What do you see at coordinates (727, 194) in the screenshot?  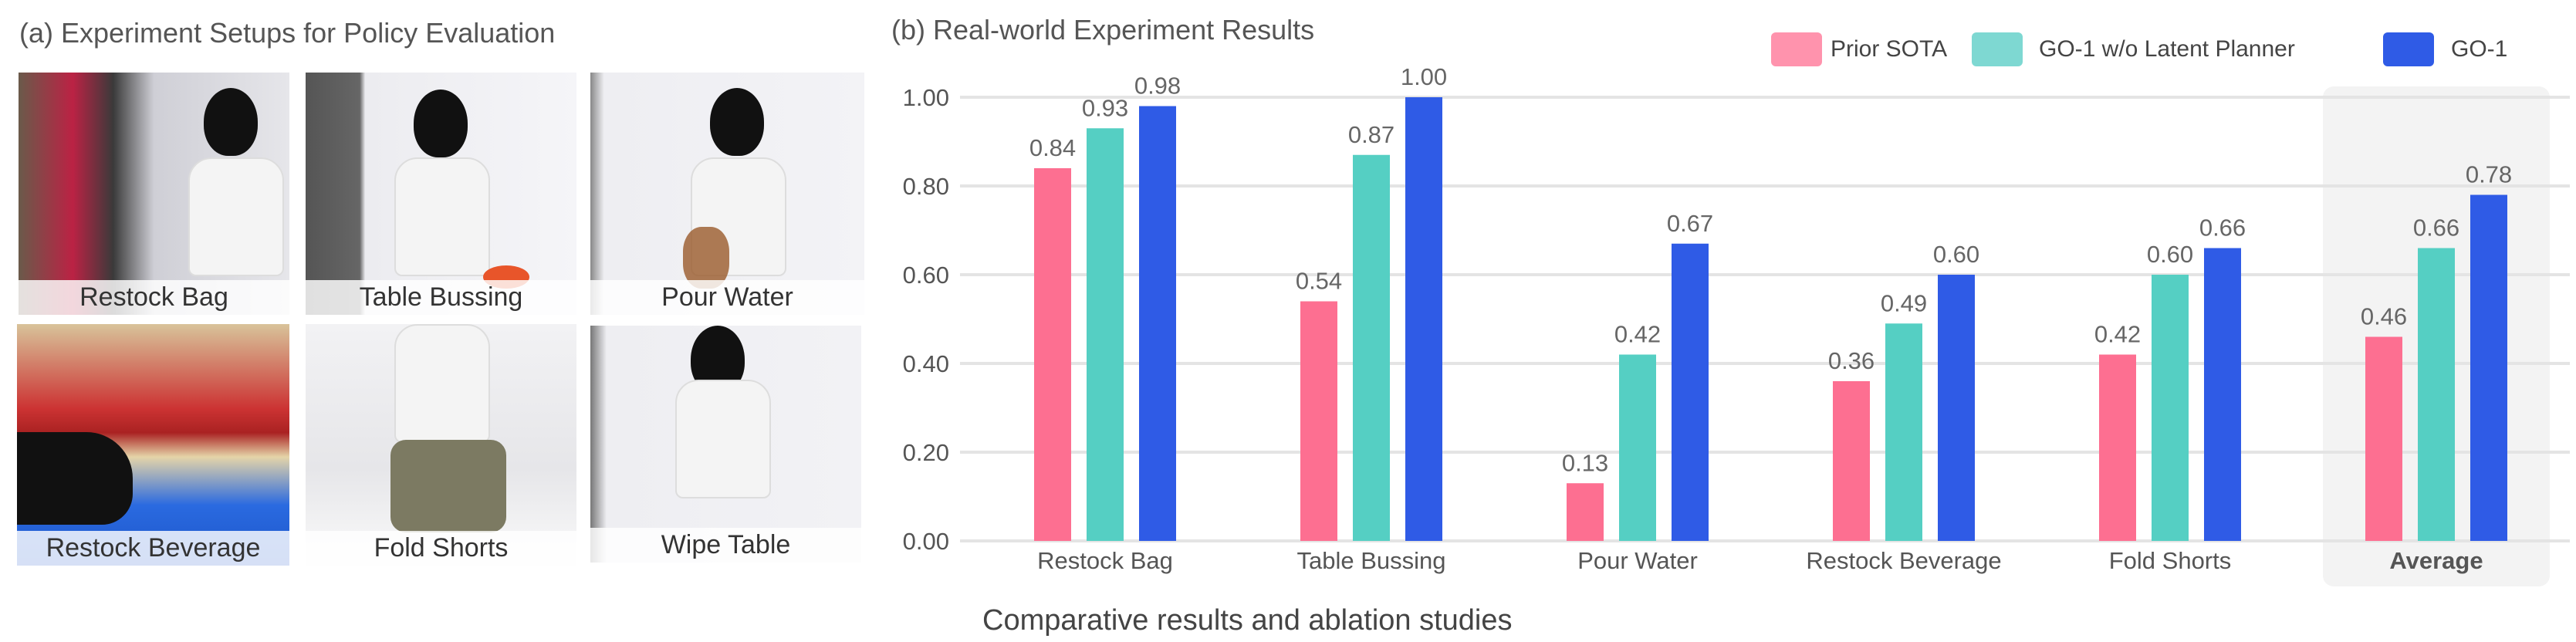 I see `photo-pour-water: Pour Water` at bounding box center [727, 194].